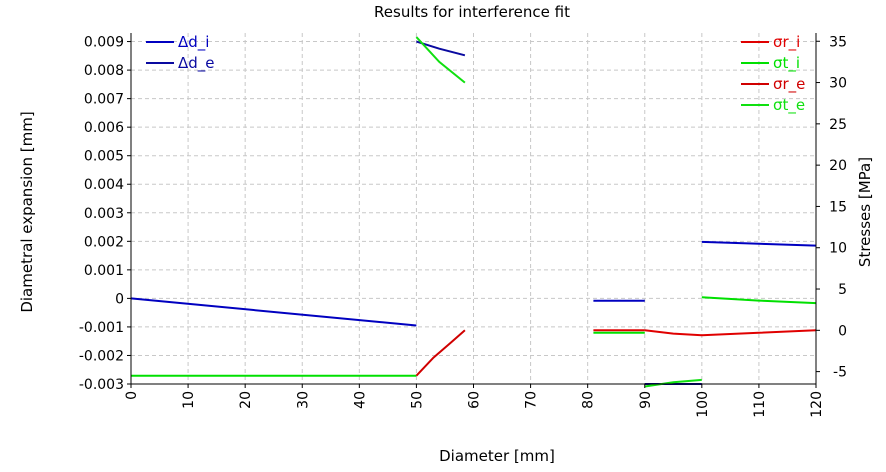 This screenshot has height=472, width=886. Describe the element at coordinates (838, 207) in the screenshot. I see `y-right-tick-label: 15` at that location.